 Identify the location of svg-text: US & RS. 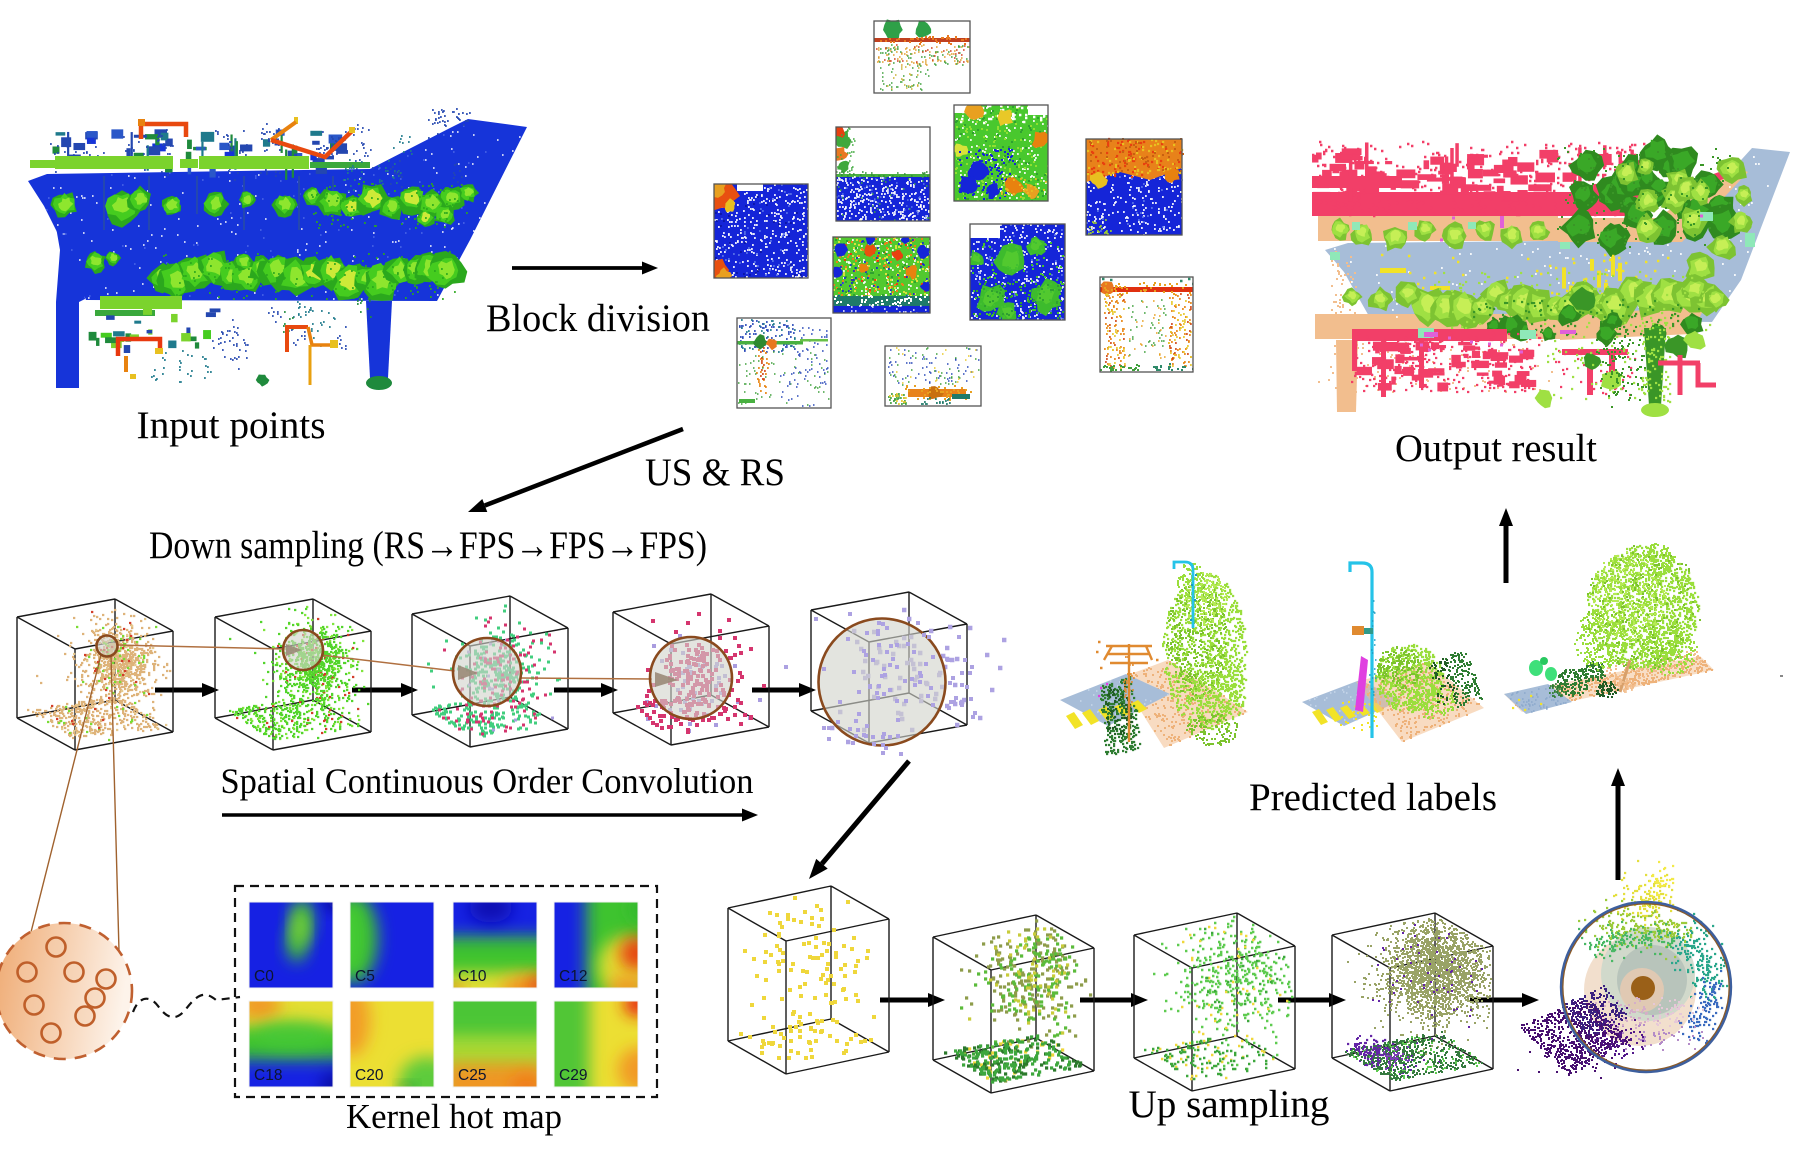
(715, 472).